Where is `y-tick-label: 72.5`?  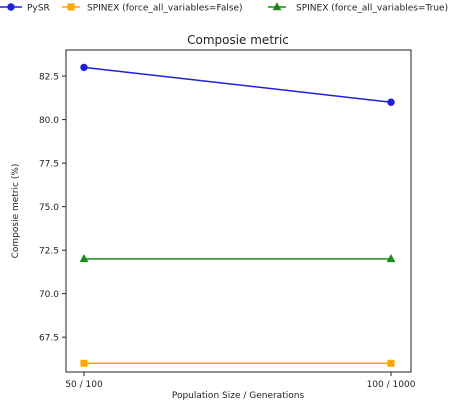
y-tick-label: 72.5 is located at coordinates (49, 251).